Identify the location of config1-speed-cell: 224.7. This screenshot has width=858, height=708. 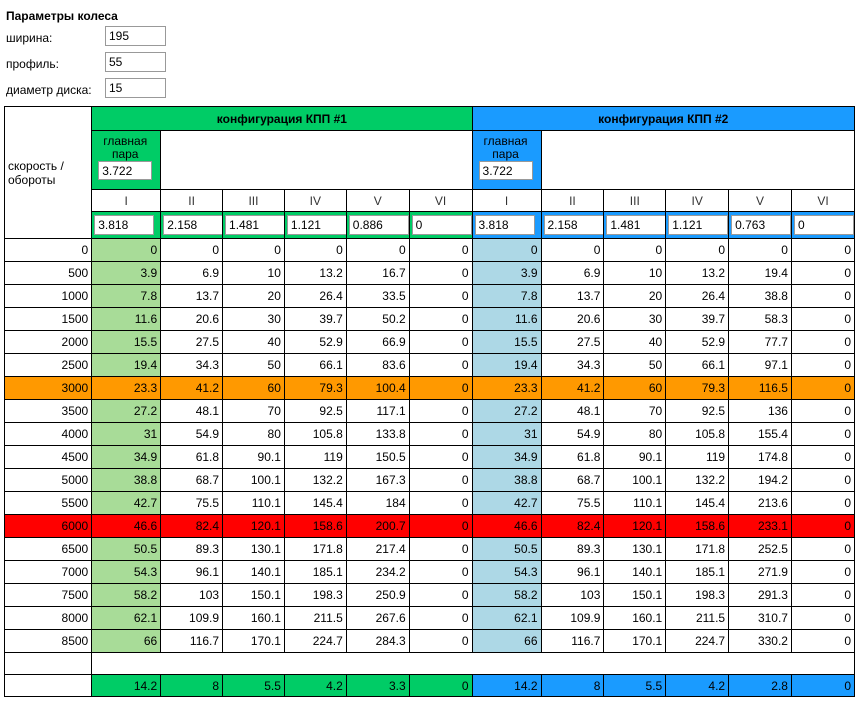
(315, 641).